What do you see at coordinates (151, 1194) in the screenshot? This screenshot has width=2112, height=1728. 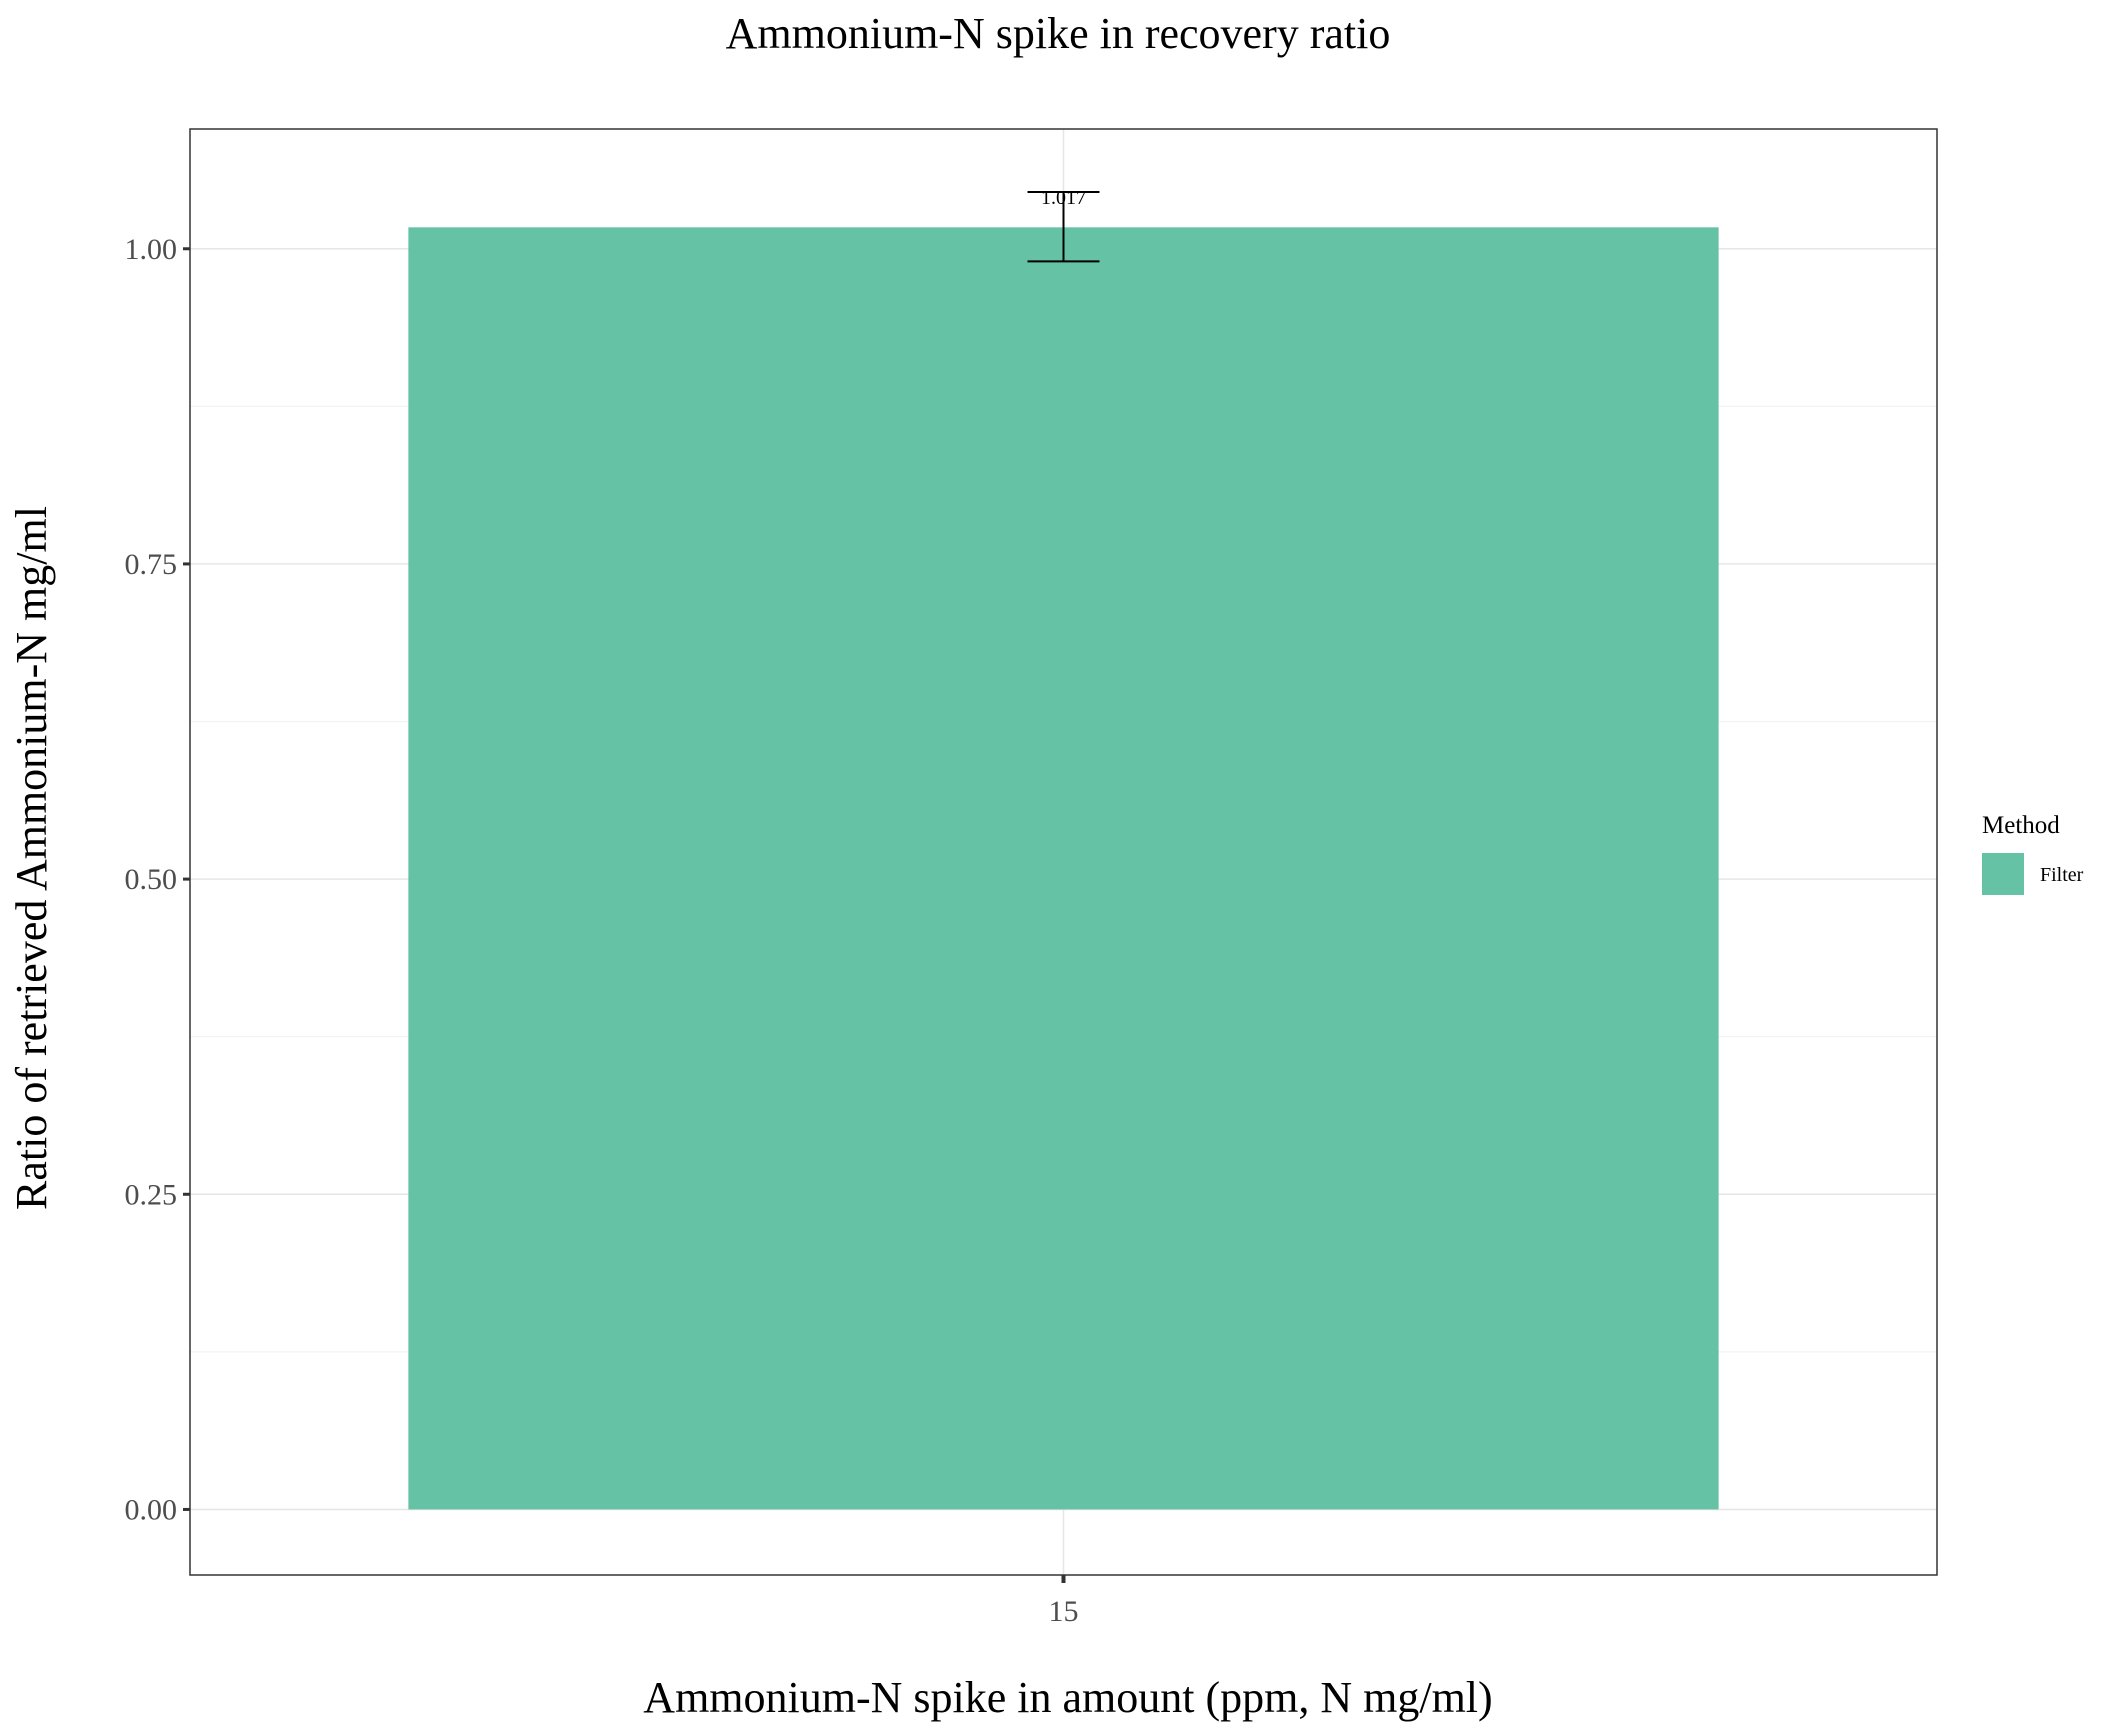 I see `y-tick-label: 0.25` at bounding box center [151, 1194].